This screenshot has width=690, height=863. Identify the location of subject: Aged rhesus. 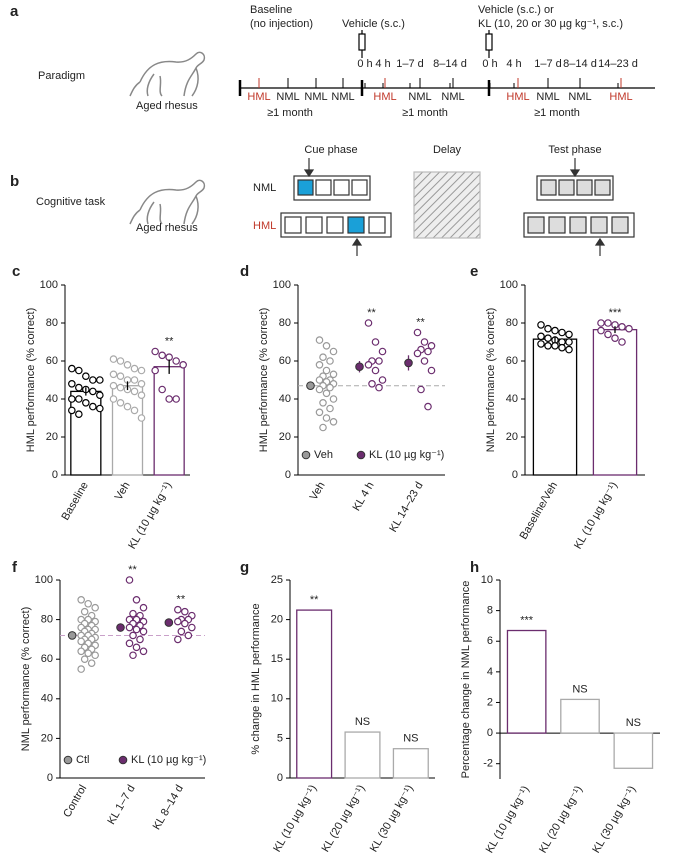
(167, 106).